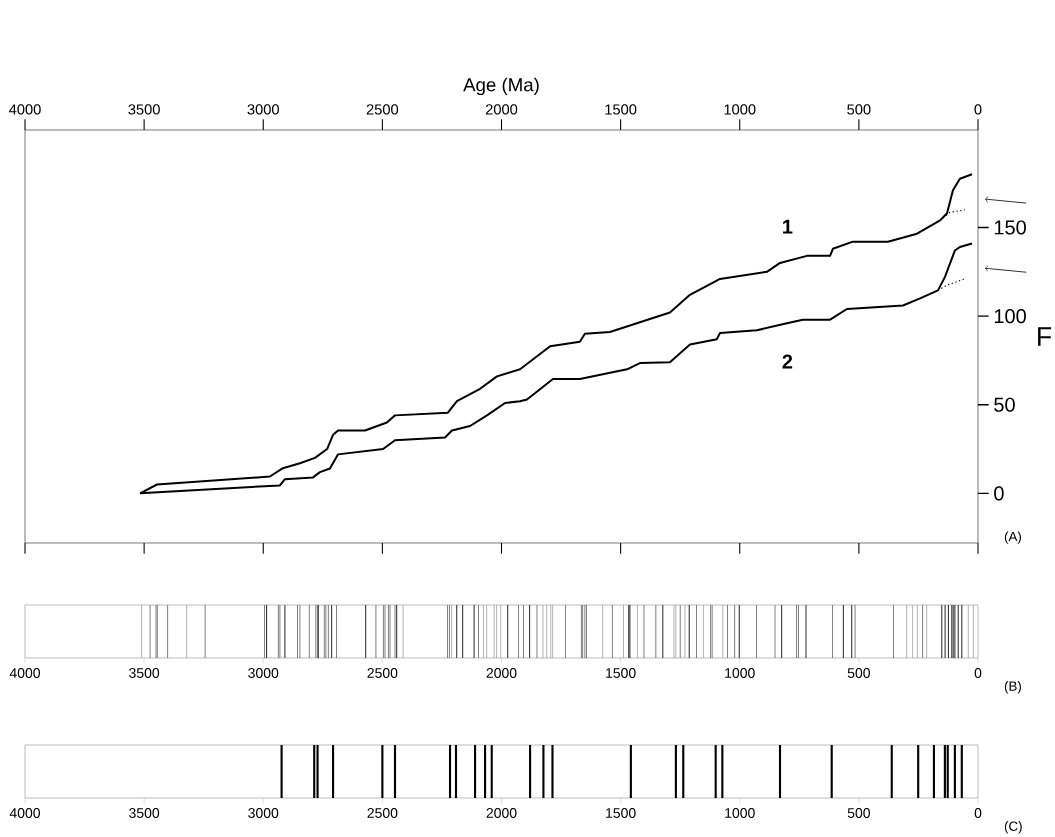 This screenshot has width=1055, height=837. I want to click on text: (A), so click(1012, 537).